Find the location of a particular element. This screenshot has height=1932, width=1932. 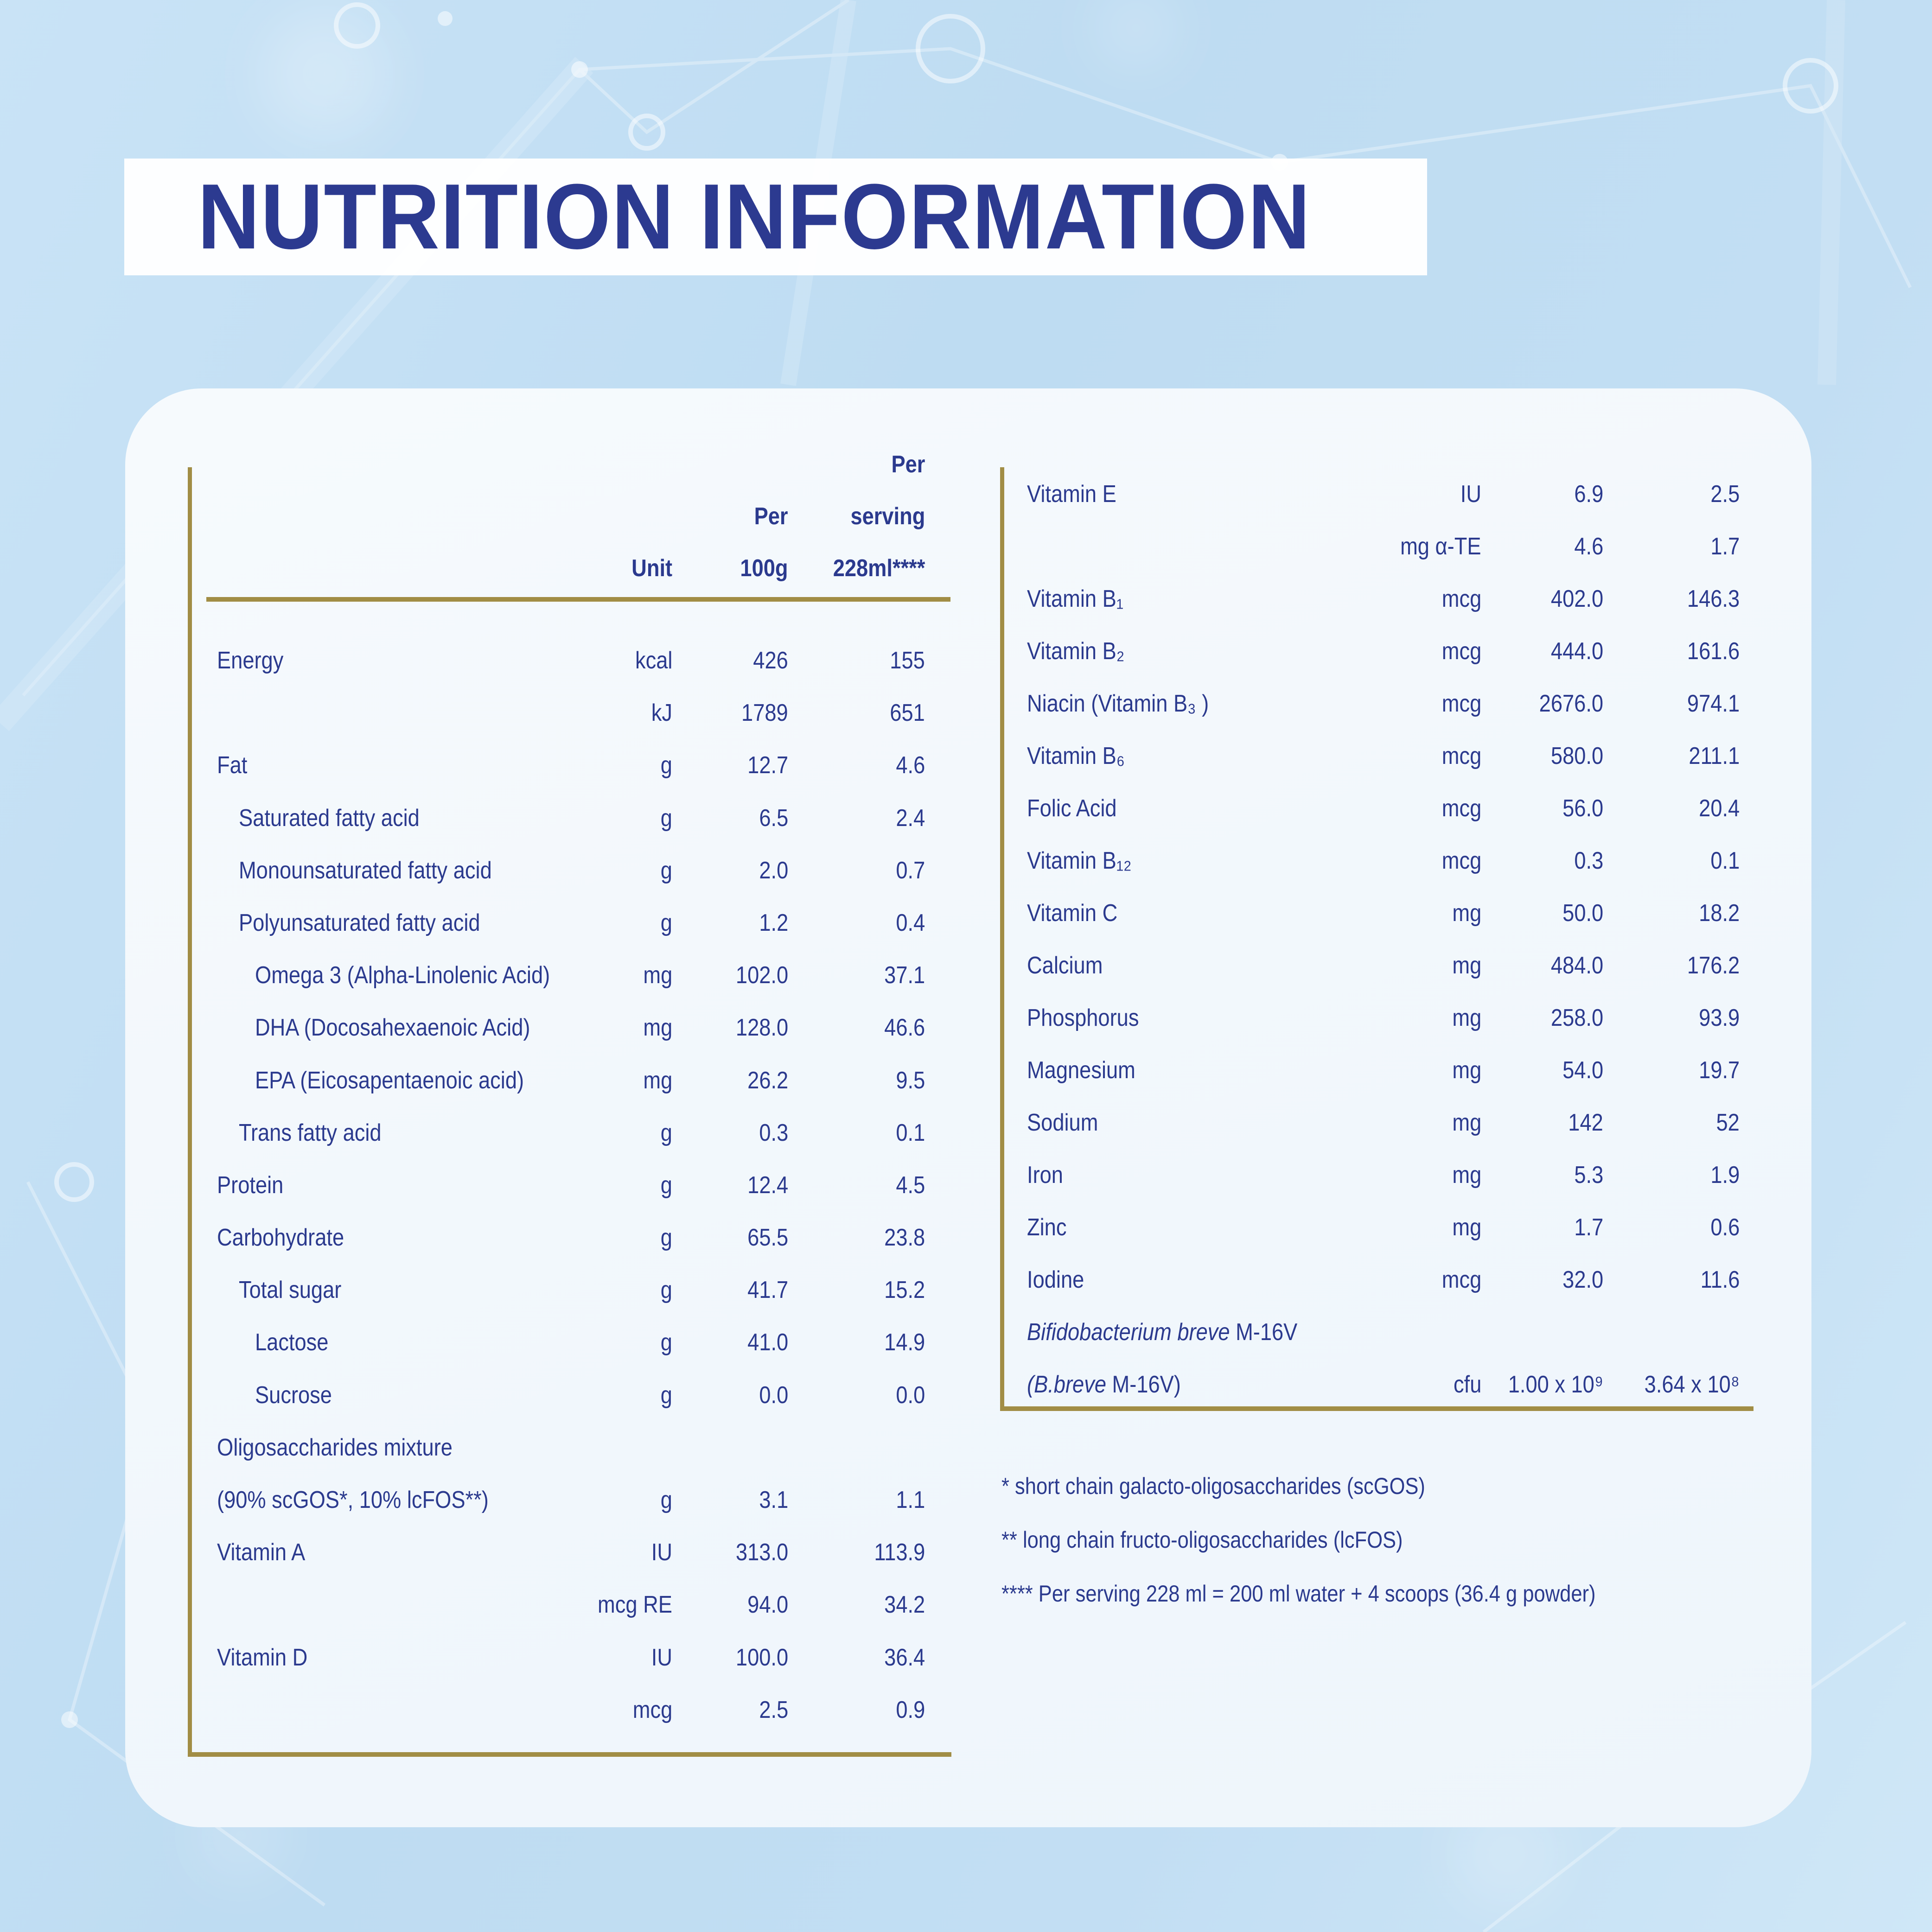

row-serving-value: 0.7 is located at coordinates (910, 870).